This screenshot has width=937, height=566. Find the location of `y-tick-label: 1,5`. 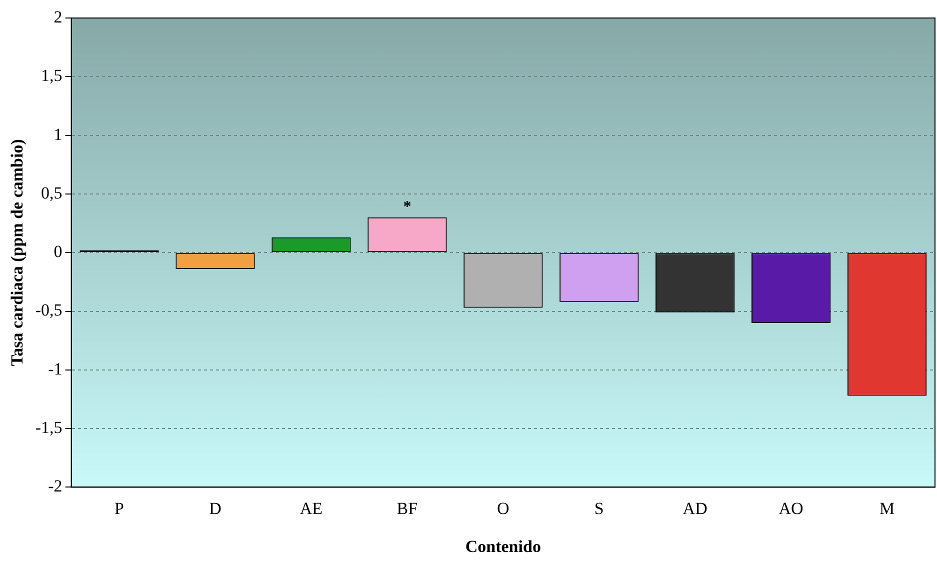

y-tick-label: 1,5 is located at coordinates (51, 76).